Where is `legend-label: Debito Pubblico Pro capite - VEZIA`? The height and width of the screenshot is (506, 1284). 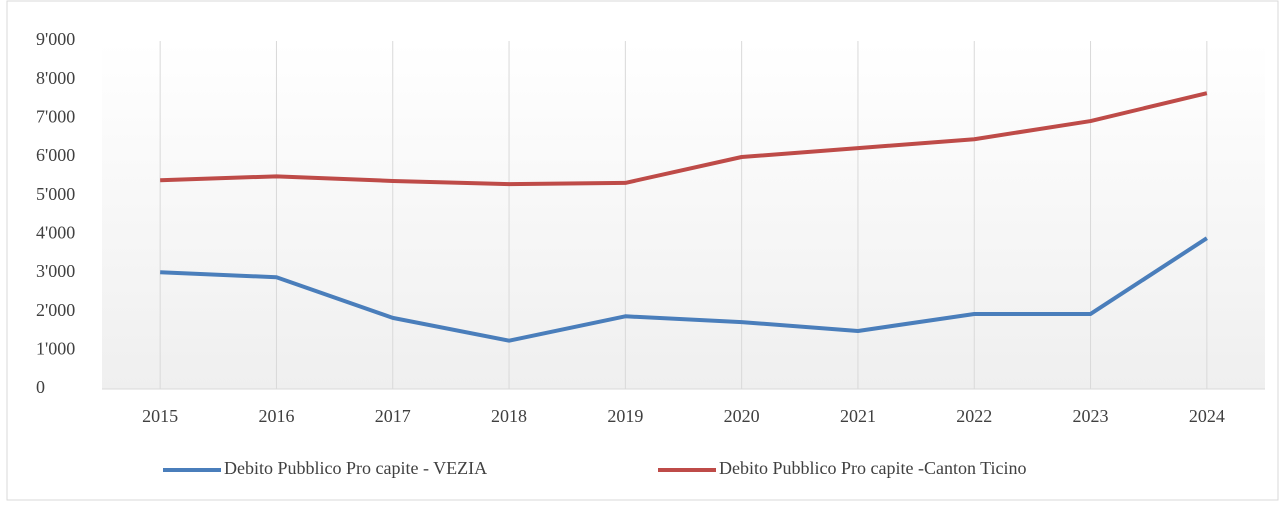
legend-label: Debito Pubblico Pro capite - VEZIA is located at coordinates (355, 468).